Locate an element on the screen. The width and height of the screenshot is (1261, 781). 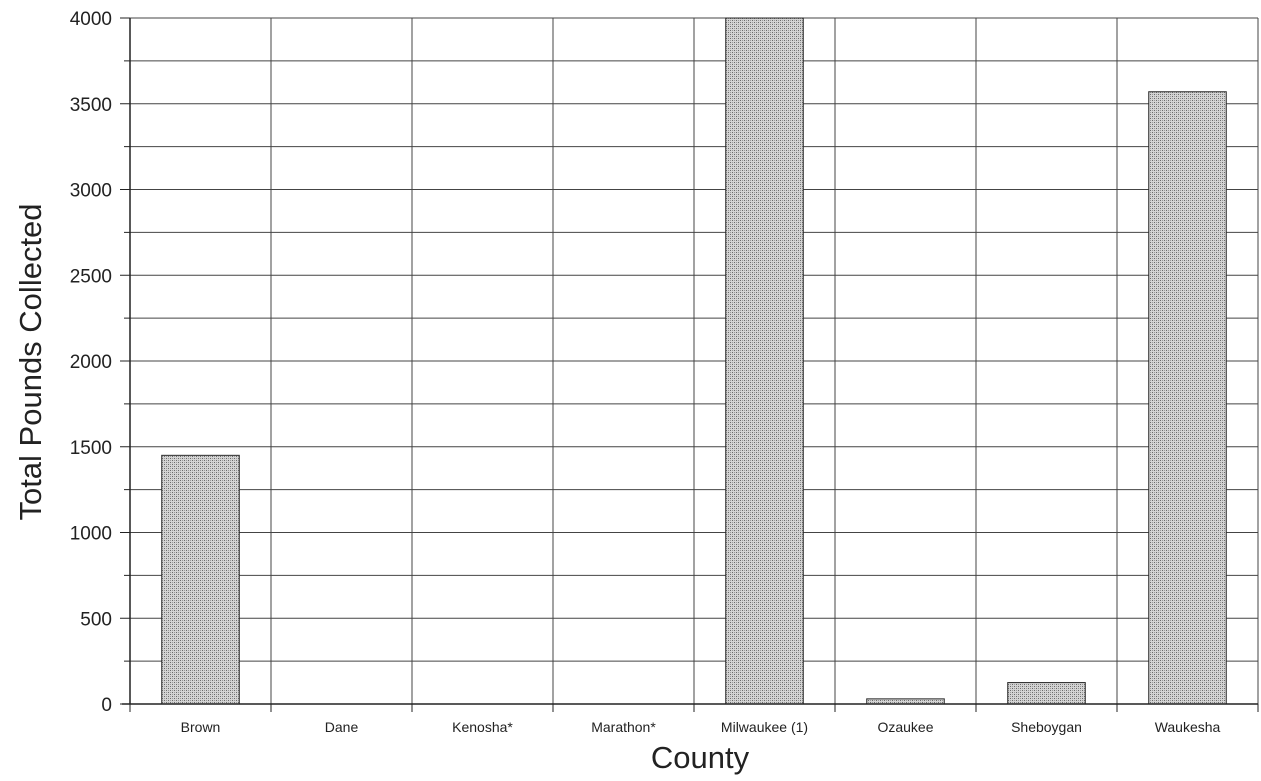
y-tick-label: 2000 is located at coordinates (91, 362).